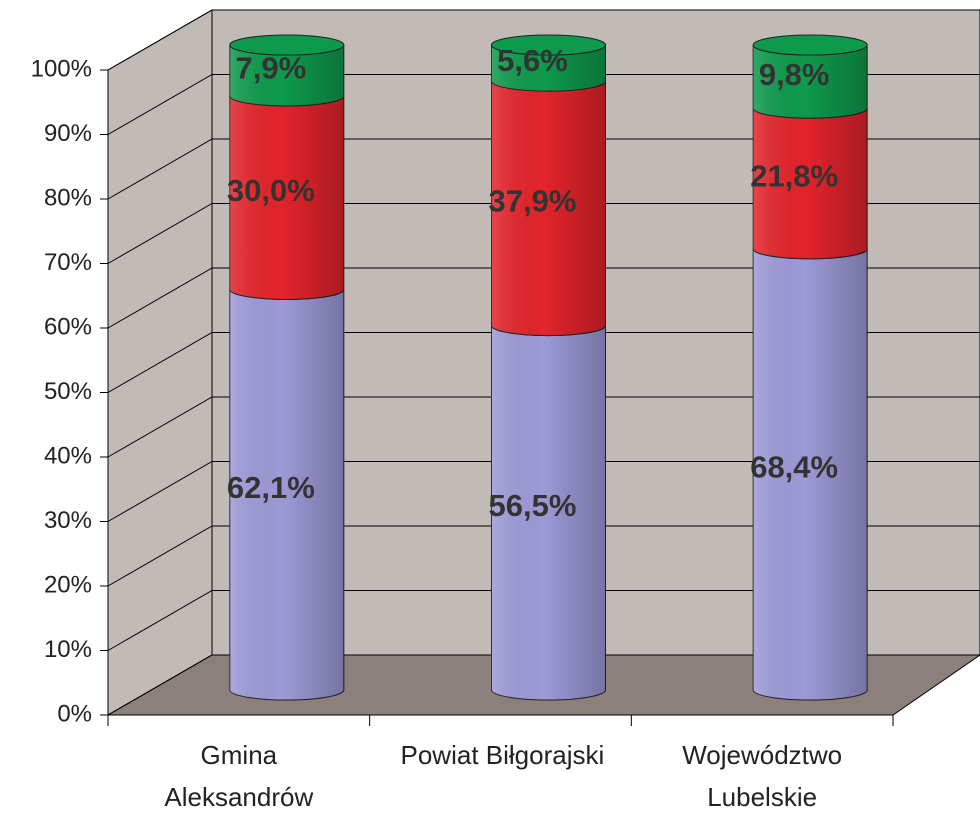  I want to click on data-label: 62,1%, so click(271, 487).